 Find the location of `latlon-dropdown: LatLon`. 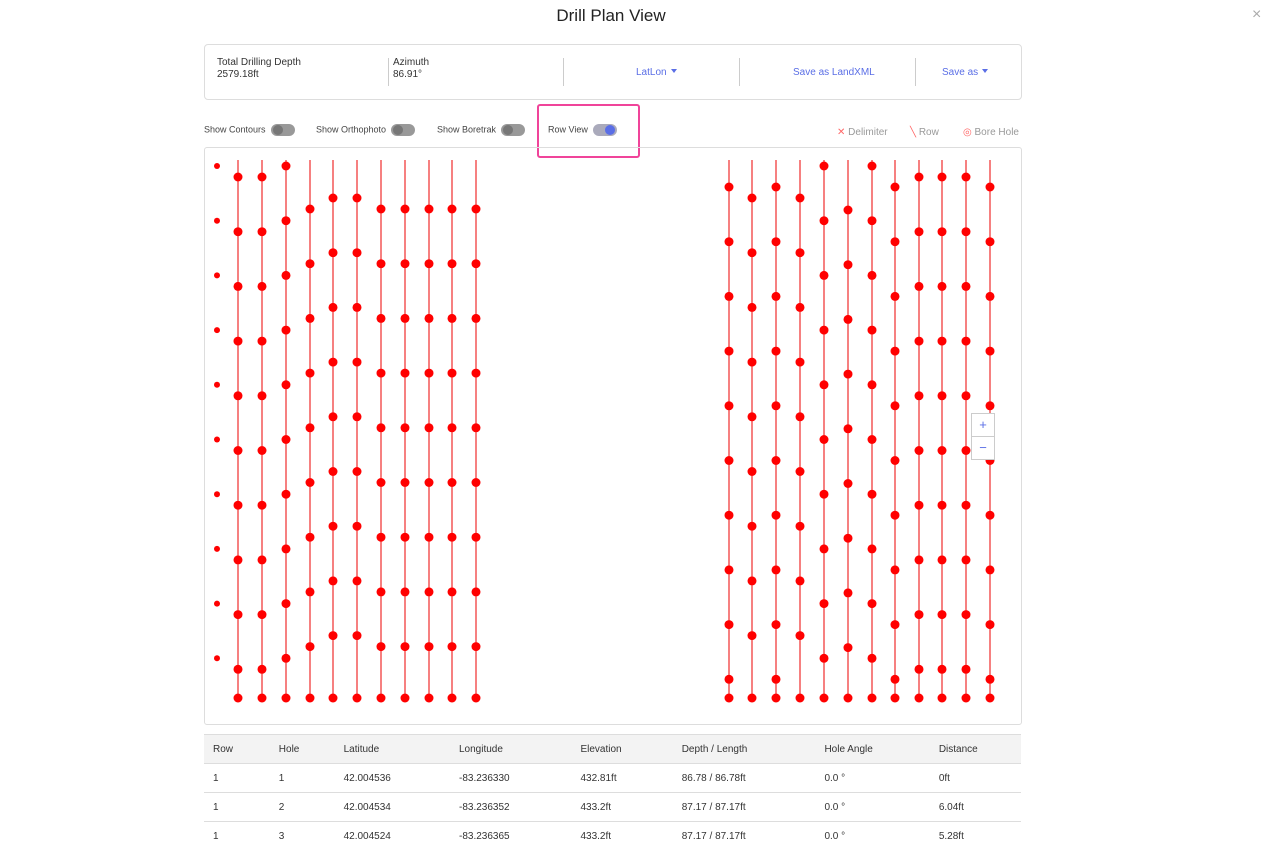

latlon-dropdown: LatLon is located at coordinates (656, 72).